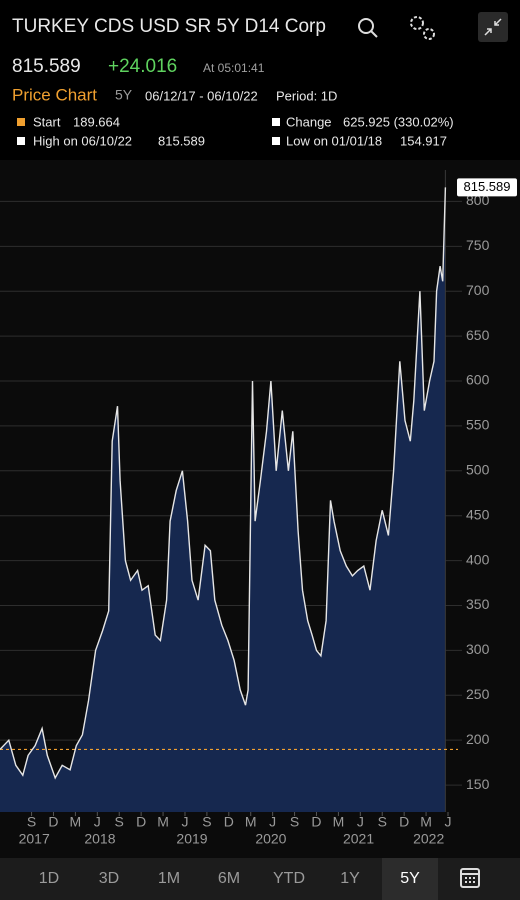  Describe the element at coordinates (478, 335) in the screenshot. I see `y-tick-label: 650` at that location.